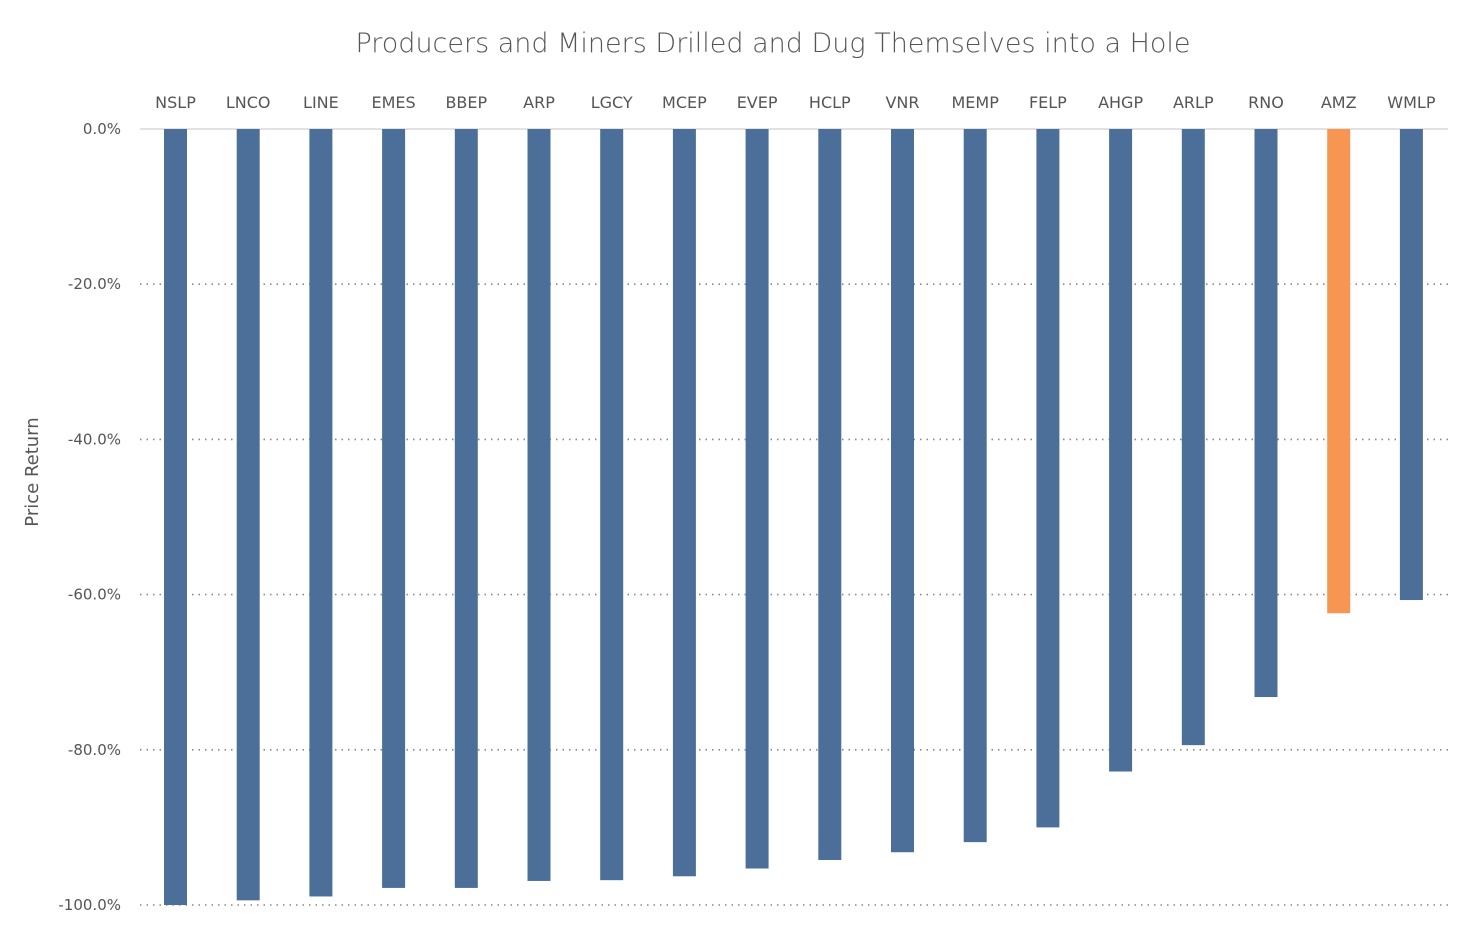 The height and width of the screenshot is (948, 1475). Describe the element at coordinates (1411, 102) in the screenshot. I see `category-label: WMLP` at that location.